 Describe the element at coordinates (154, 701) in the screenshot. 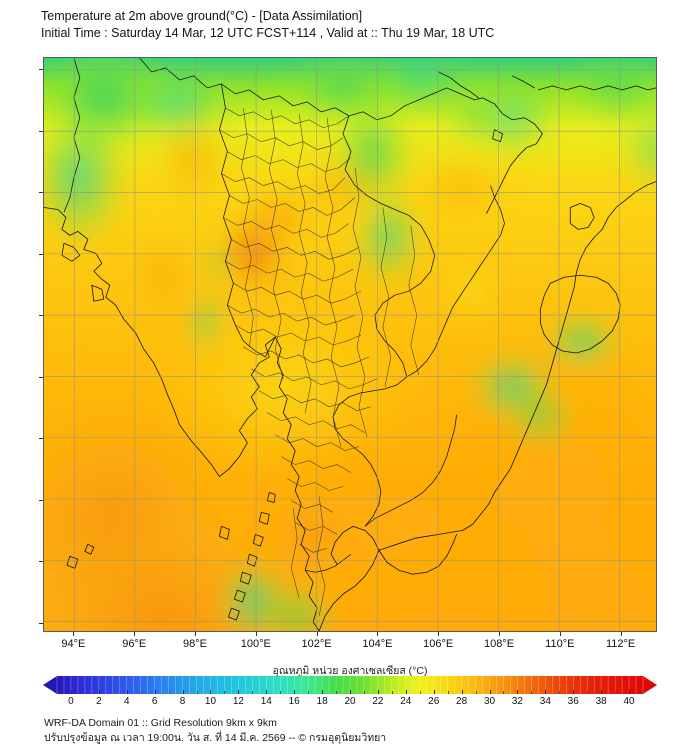

I see `colorbar-tick-label: 6` at that location.